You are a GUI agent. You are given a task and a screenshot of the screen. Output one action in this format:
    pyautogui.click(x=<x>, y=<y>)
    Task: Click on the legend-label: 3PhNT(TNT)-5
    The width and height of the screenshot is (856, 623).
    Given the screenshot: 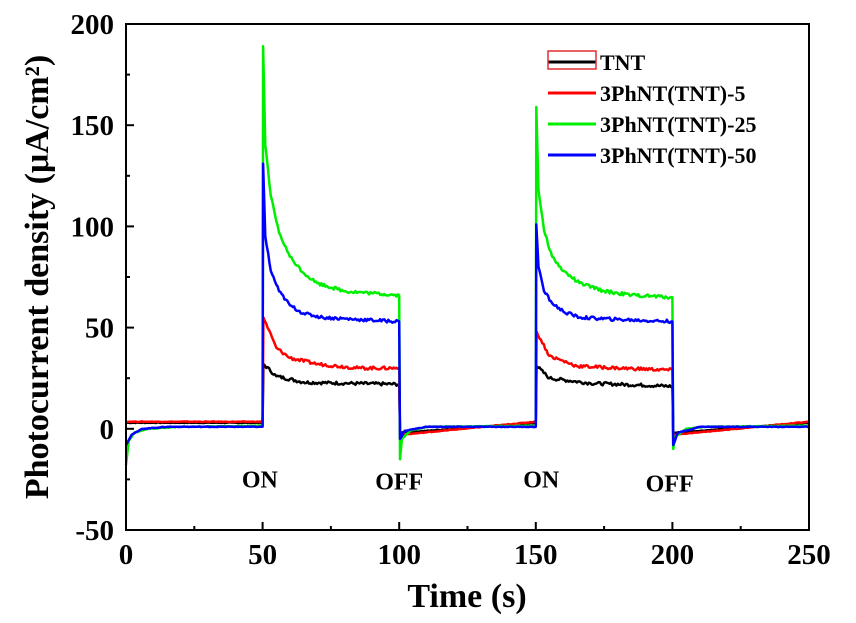 What is the action you would take?
    pyautogui.click(x=672, y=93)
    